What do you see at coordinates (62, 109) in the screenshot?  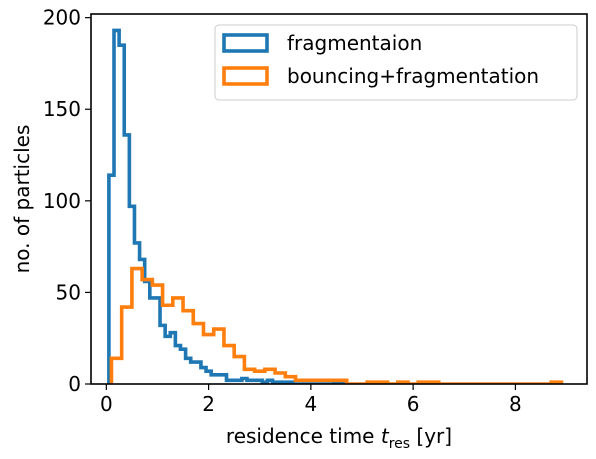 I see `y-tick-label: 150` at bounding box center [62, 109].